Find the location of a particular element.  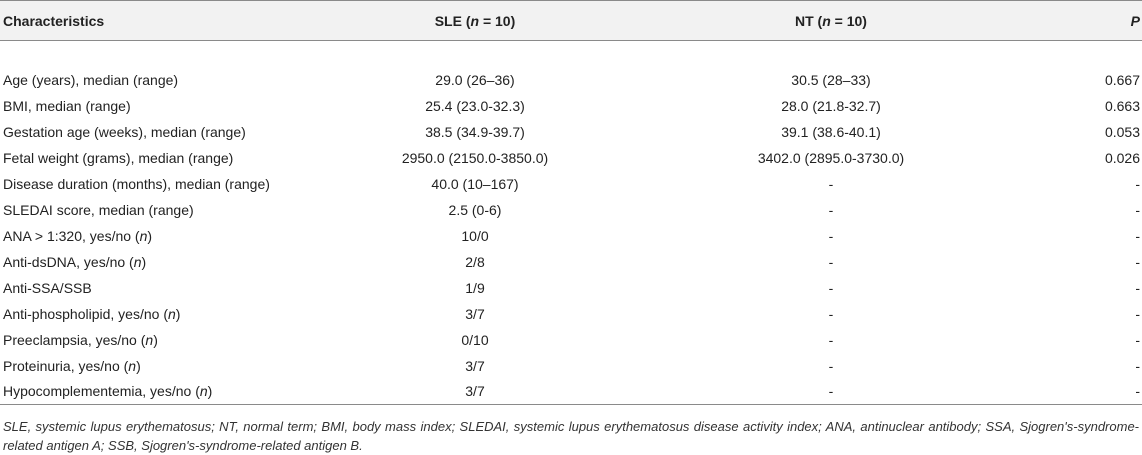

header-nt-n: n is located at coordinates (826, 20).